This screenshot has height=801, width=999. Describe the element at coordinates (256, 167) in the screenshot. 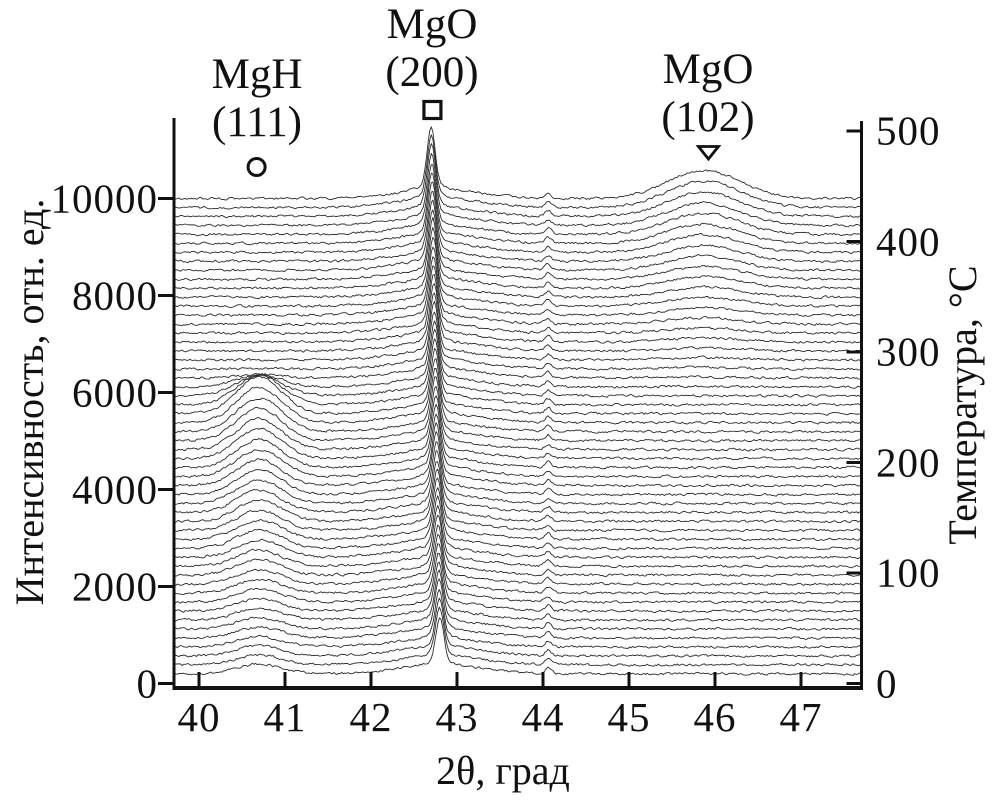

I see `circle-marker-icon` at that location.